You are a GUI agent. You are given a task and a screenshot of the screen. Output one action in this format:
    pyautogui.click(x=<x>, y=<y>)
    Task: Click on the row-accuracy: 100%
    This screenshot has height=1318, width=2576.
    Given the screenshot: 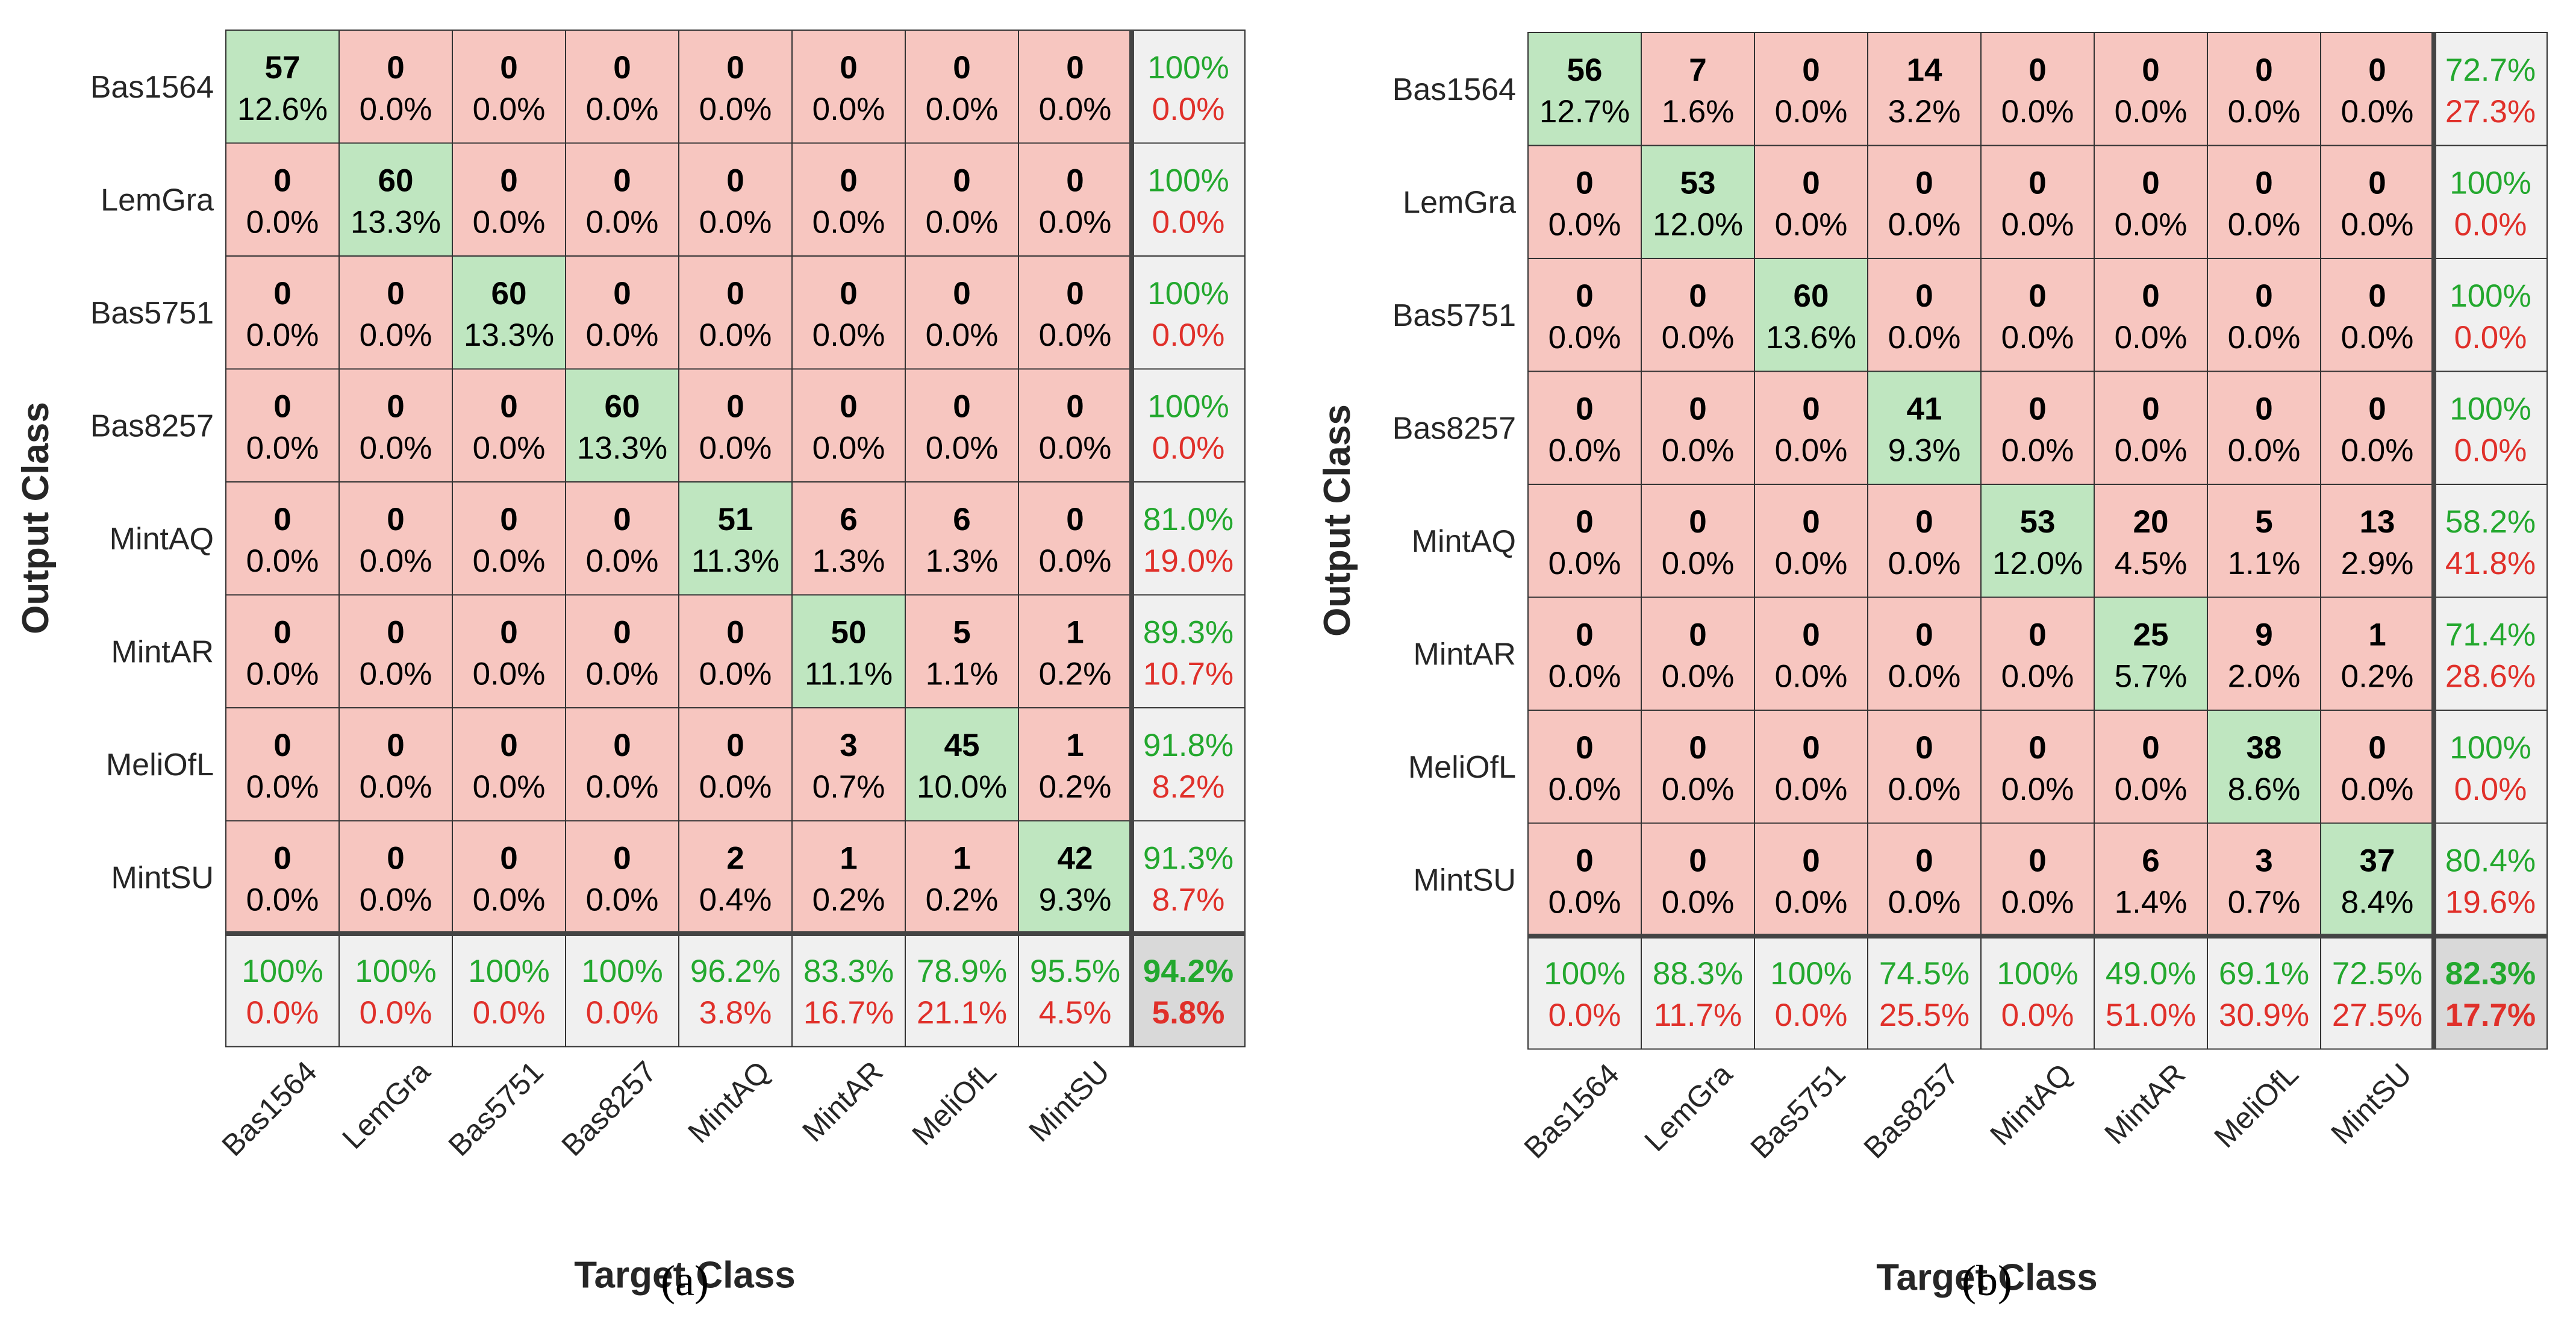 What is the action you would take?
    pyautogui.click(x=2490, y=183)
    